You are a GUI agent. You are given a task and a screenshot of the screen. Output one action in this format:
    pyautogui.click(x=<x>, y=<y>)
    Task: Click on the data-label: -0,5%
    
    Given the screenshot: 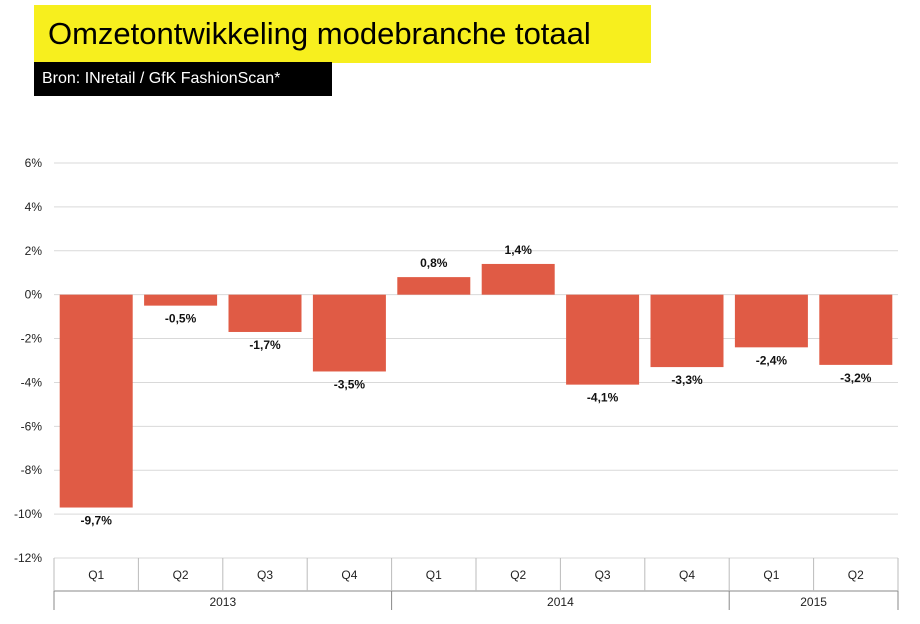 What is the action you would take?
    pyautogui.click(x=181, y=319)
    